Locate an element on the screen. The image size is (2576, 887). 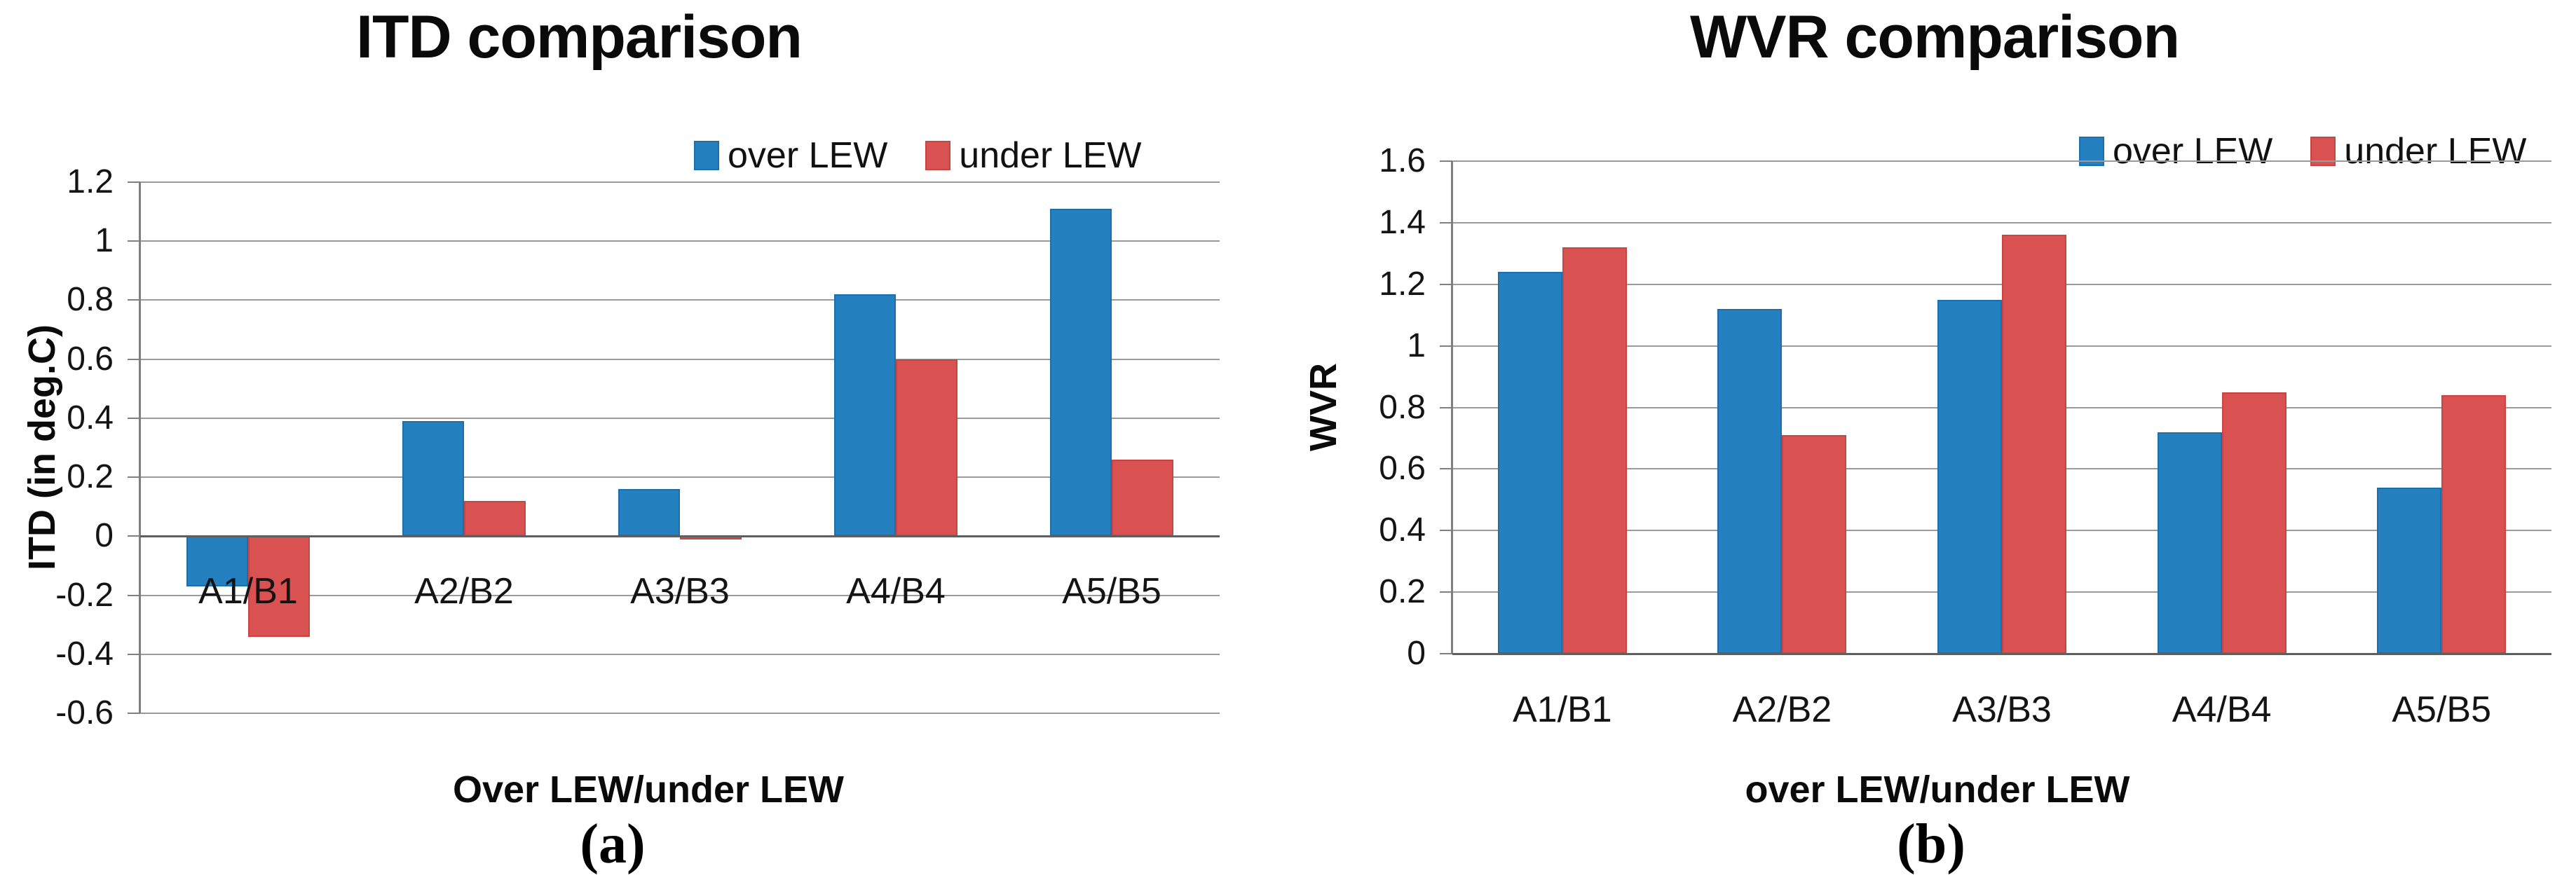
x-axis-title-a: Over LEW/under LEW is located at coordinates (648, 790).